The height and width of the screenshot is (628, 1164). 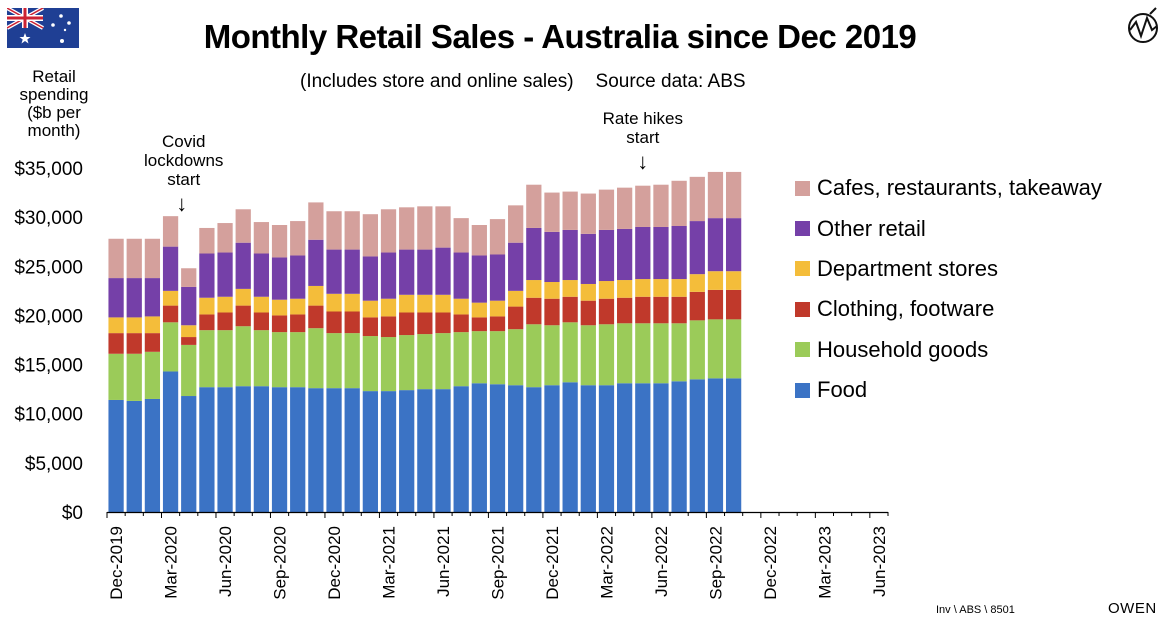 What do you see at coordinates (959, 188) in the screenshot?
I see `legend-label: Cafes, restaurants, takeaway` at bounding box center [959, 188].